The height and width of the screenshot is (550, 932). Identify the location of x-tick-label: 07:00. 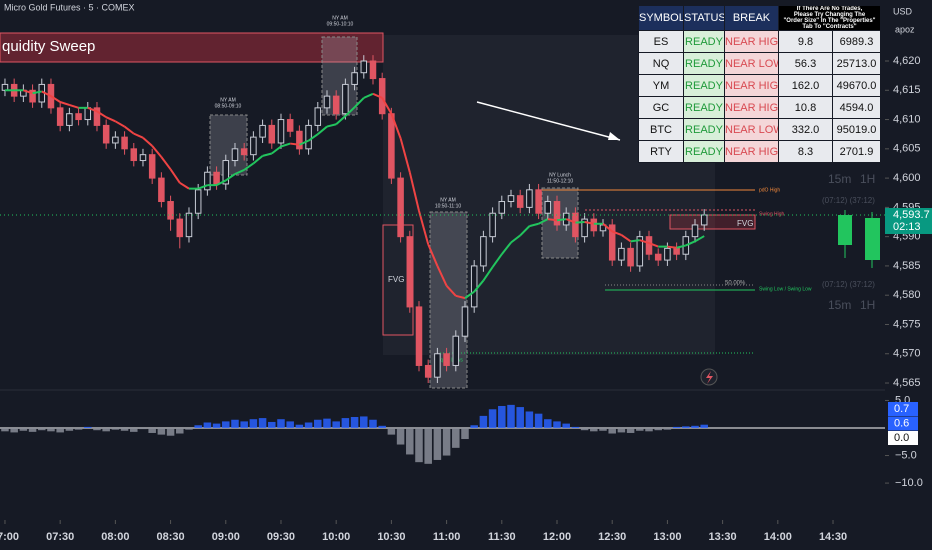
(9, 537).